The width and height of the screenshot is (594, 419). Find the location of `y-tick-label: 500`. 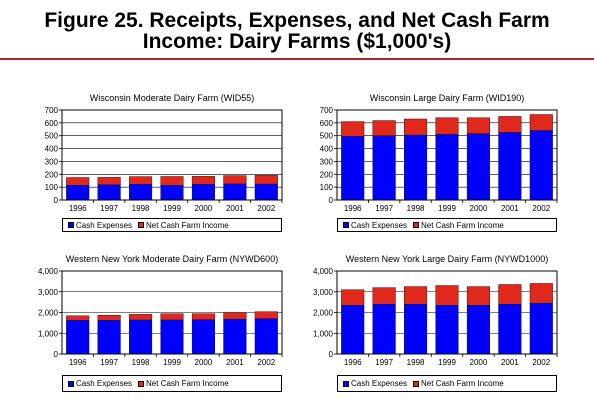

y-tick-label: 500 is located at coordinates (327, 136).